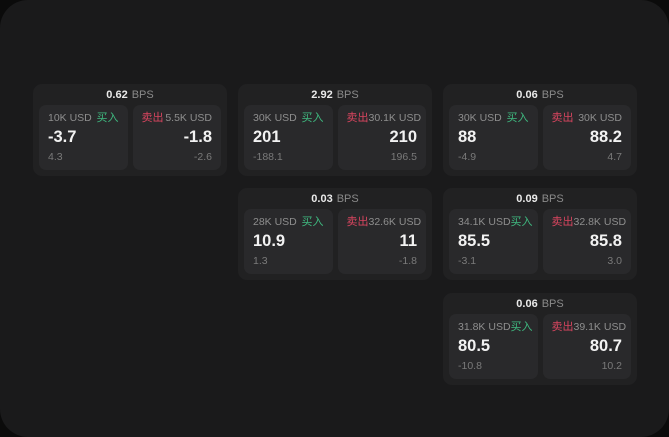 The height and width of the screenshot is (437, 669). I want to click on sell-price: 210, so click(403, 137).